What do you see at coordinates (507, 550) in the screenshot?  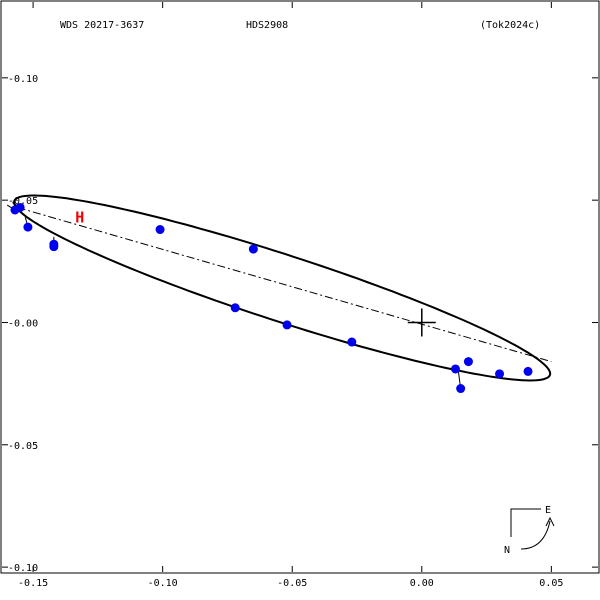 I see `compass-north-label: N` at bounding box center [507, 550].